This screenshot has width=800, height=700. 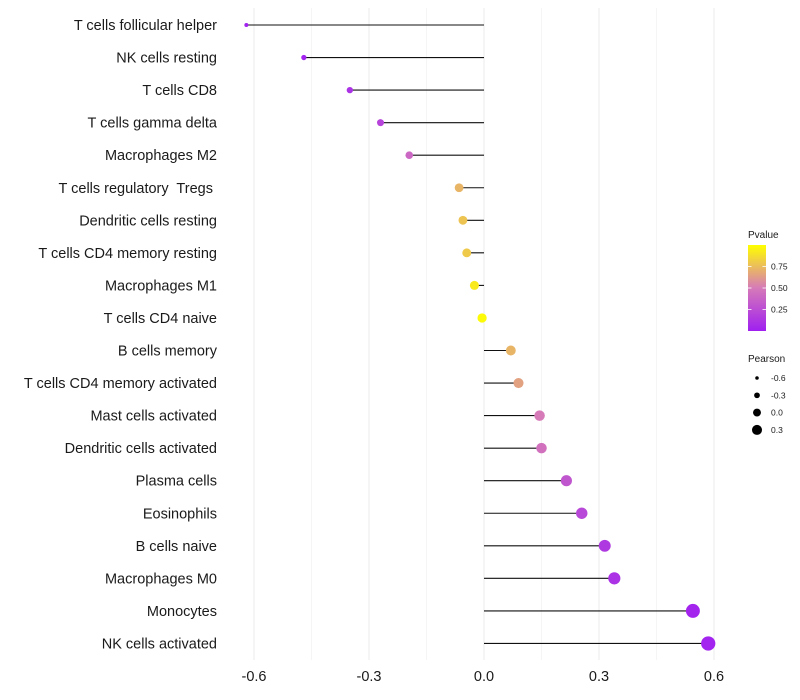 What do you see at coordinates (161, 286) in the screenshot?
I see `category-label: Macrophages M1` at bounding box center [161, 286].